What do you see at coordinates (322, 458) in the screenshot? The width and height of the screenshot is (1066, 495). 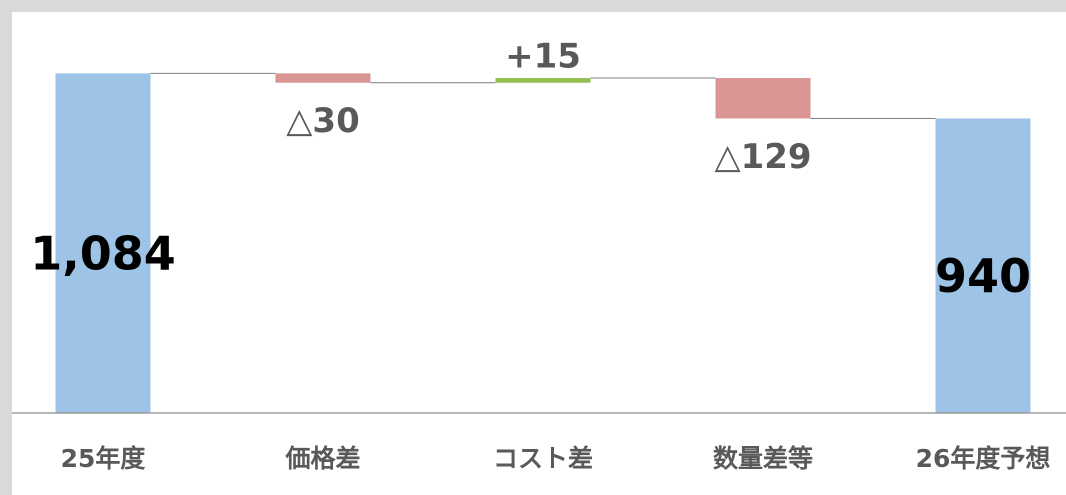 I see `x-tick-label: 価格差` at bounding box center [322, 458].